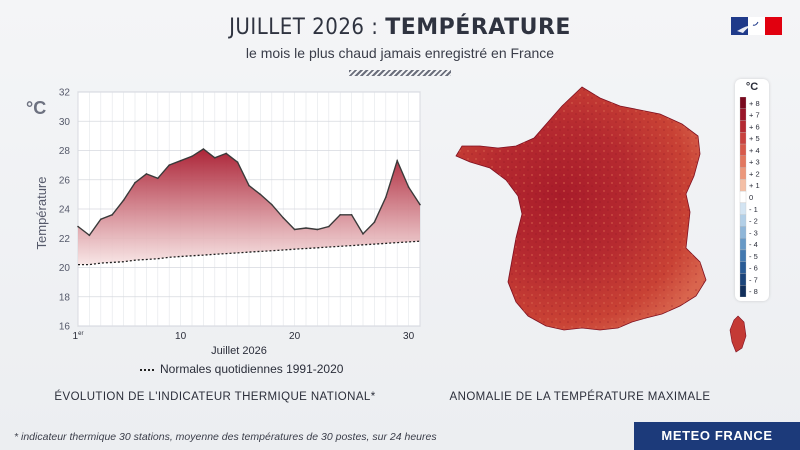 This screenshot has height=450, width=800. What do you see at coordinates (754, 185) in the screenshot?
I see `color-scale-label: + 1` at bounding box center [754, 185].